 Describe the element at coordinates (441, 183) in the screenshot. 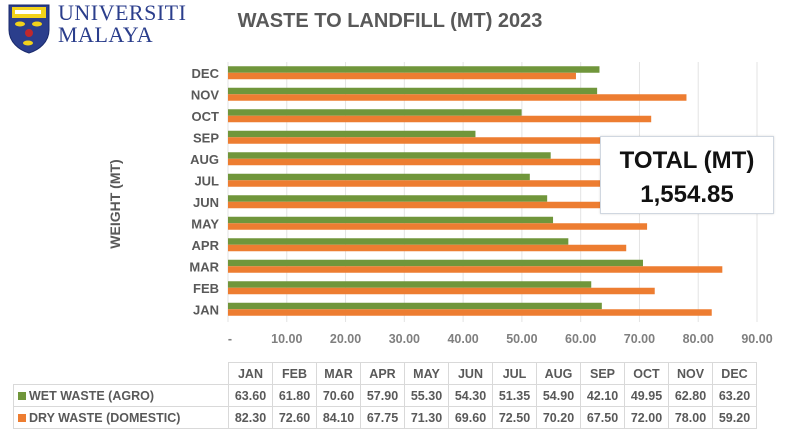

I see `bar-dry-jul` at that location.